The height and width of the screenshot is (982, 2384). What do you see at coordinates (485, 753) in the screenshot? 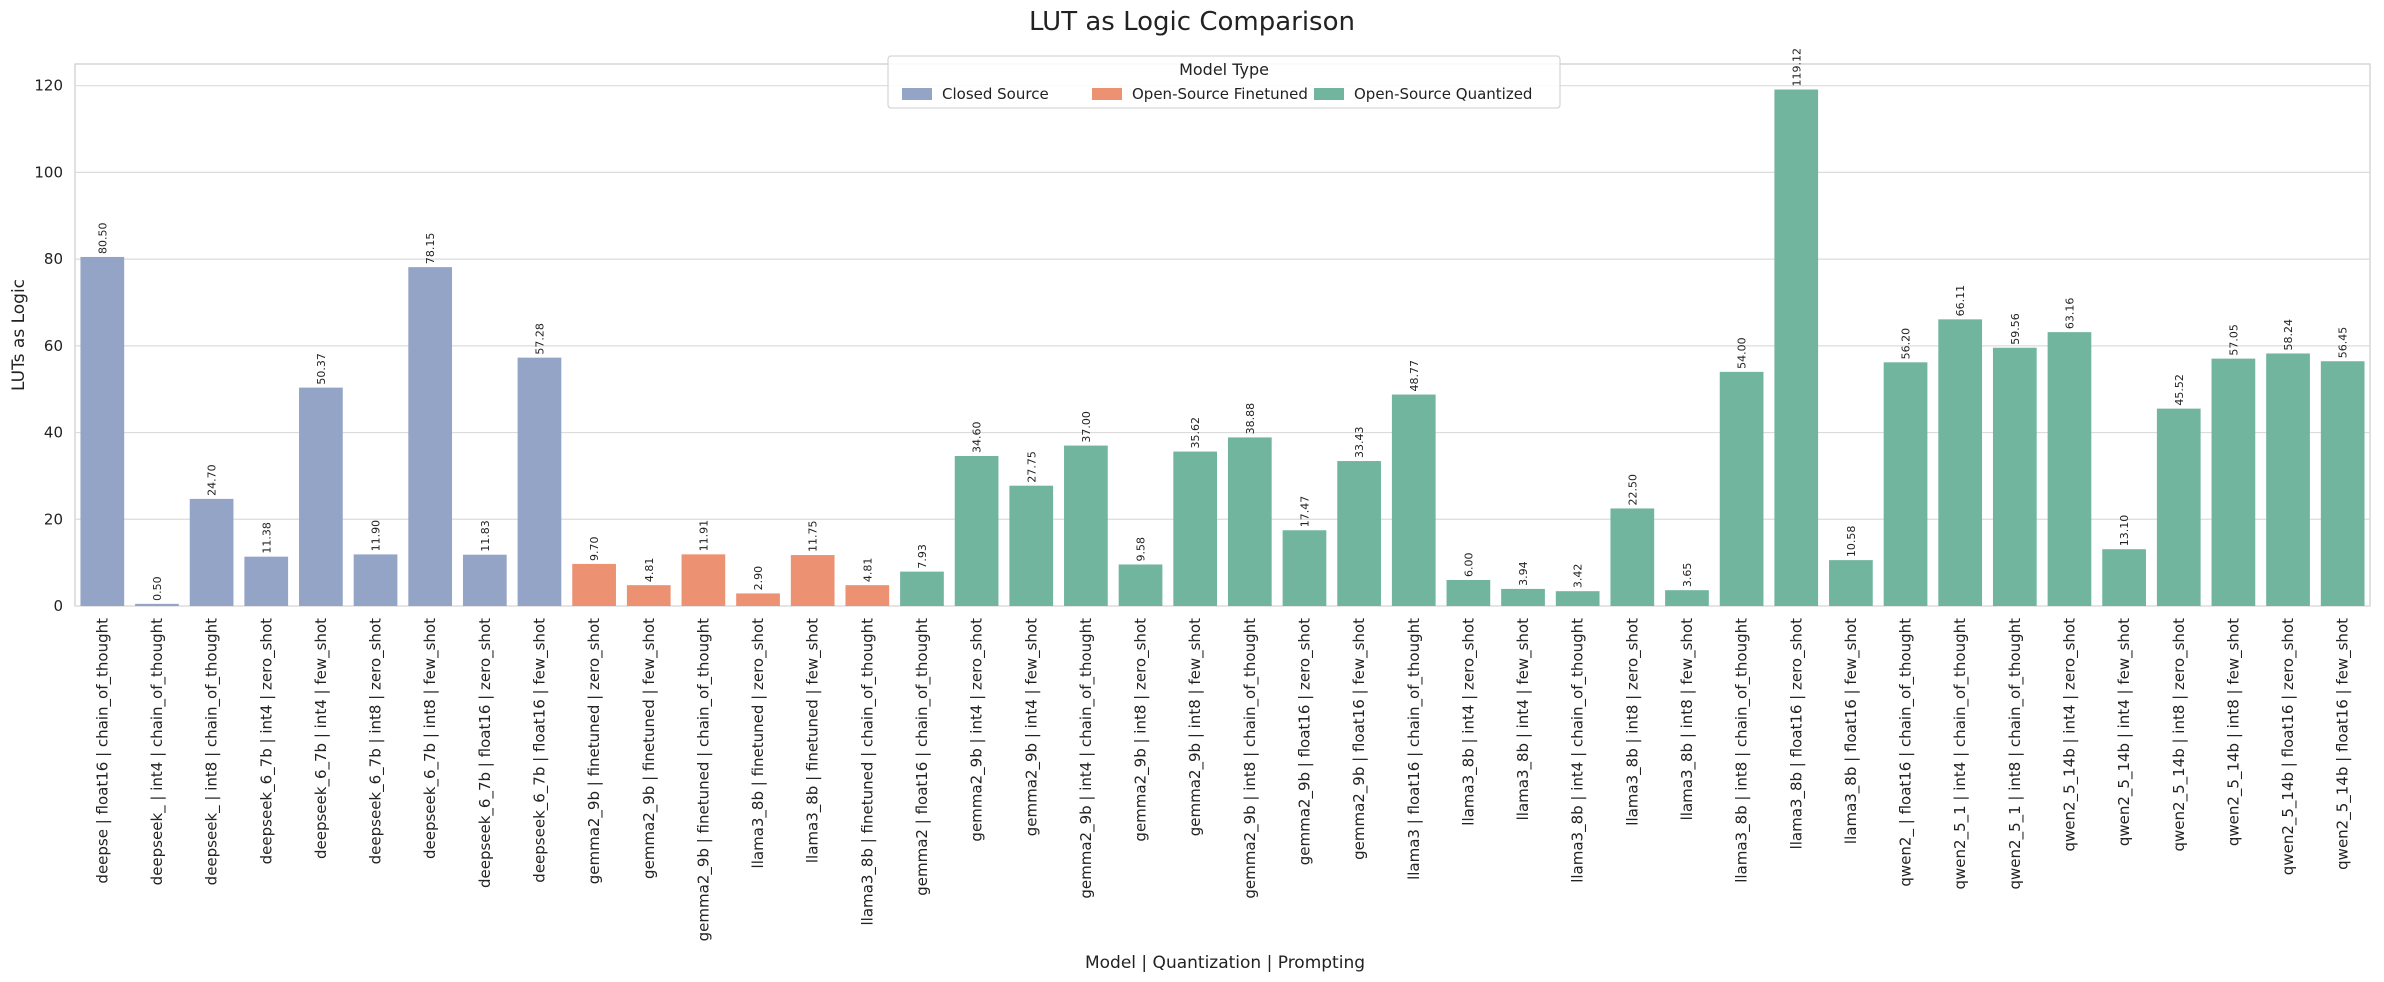
I see `x-tick-label: deepseek_6_7b | float16 | zero_shot` at bounding box center [485, 753].